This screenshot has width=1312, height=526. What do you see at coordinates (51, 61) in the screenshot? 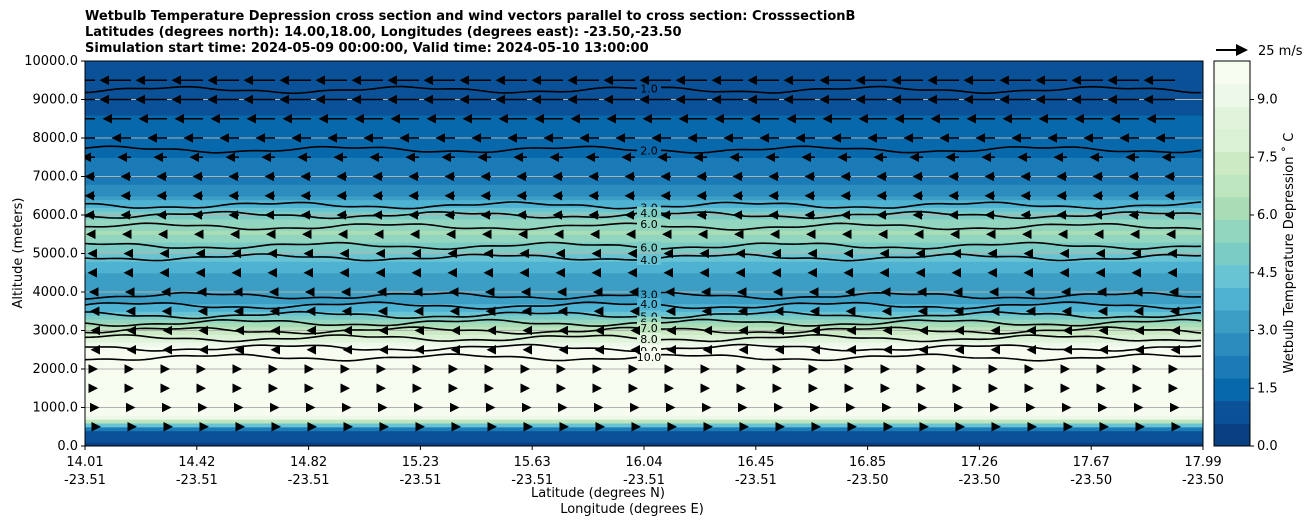
I see `y-tick-label: 10000.0` at bounding box center [51, 61].